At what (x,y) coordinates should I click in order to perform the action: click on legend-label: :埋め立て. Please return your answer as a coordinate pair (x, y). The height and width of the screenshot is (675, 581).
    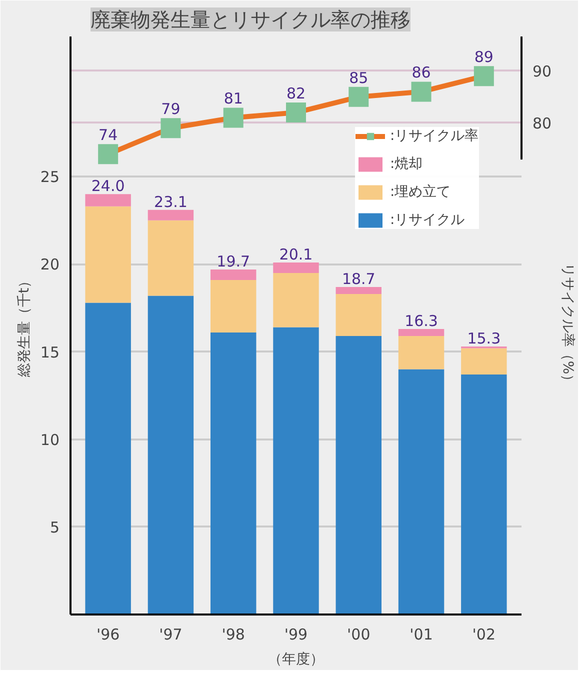
    Looking at the image, I should click on (420, 192).